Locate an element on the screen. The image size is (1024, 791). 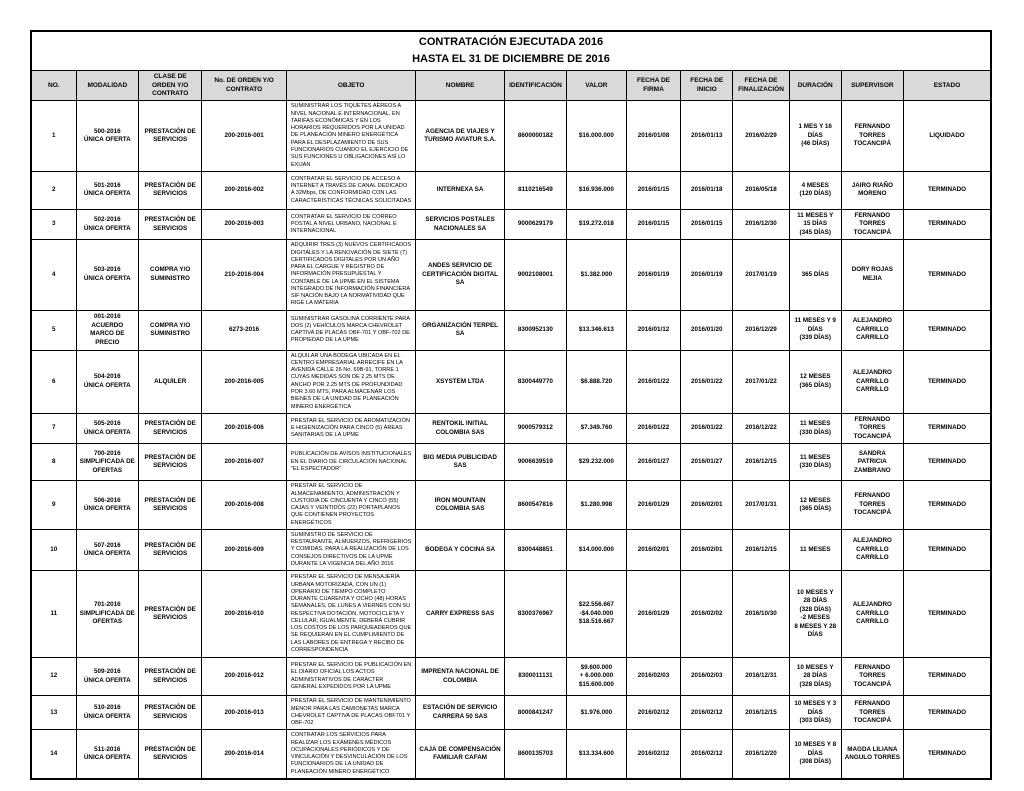
cell-nombre: RENTOKIL INITIAL COLOMBIA SAS is located at coordinates (460, 428).